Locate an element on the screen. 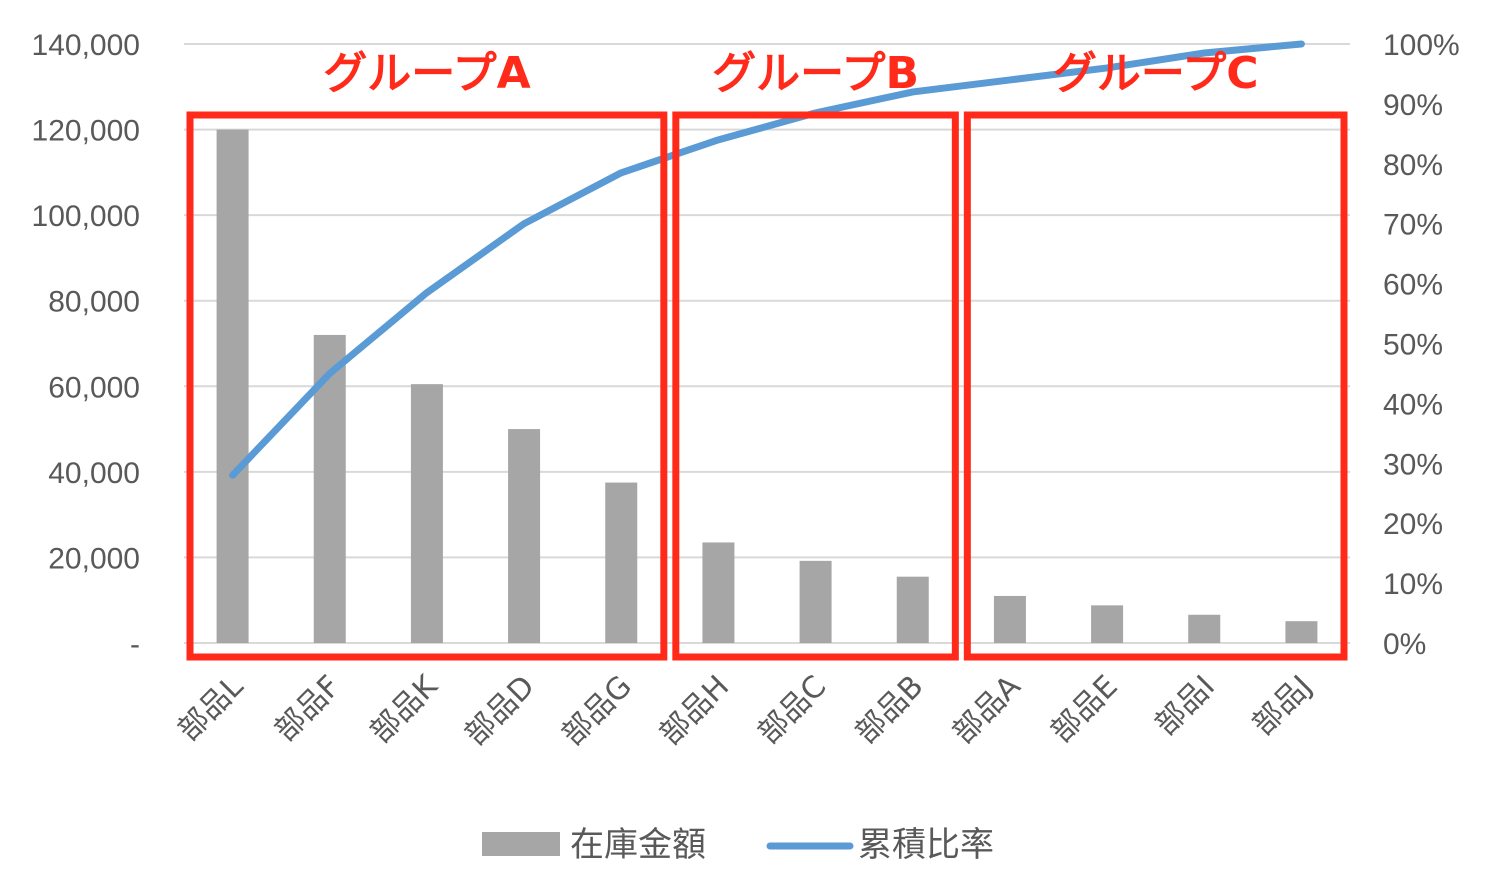 The height and width of the screenshot is (876, 1486). category-label: 部品D is located at coordinates (500, 711).